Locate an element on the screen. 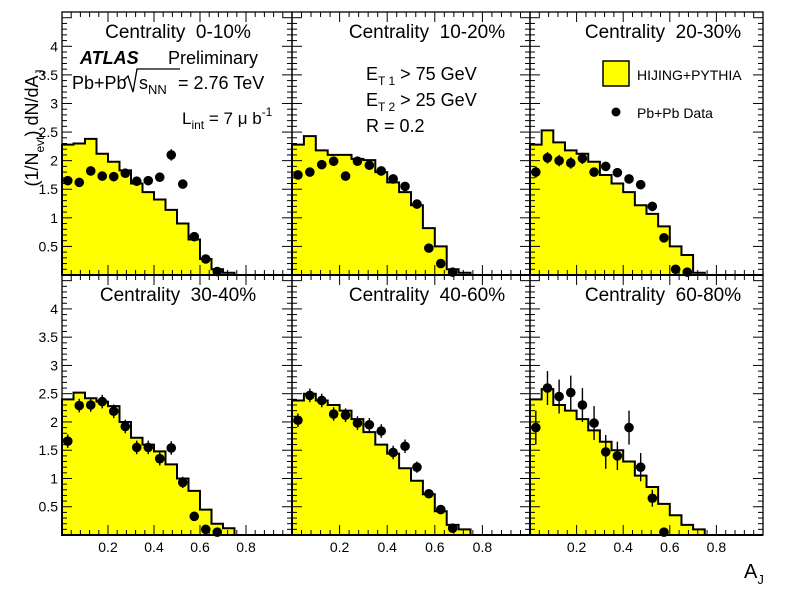  y-tick-label: 2.5 is located at coordinates (49, 394).